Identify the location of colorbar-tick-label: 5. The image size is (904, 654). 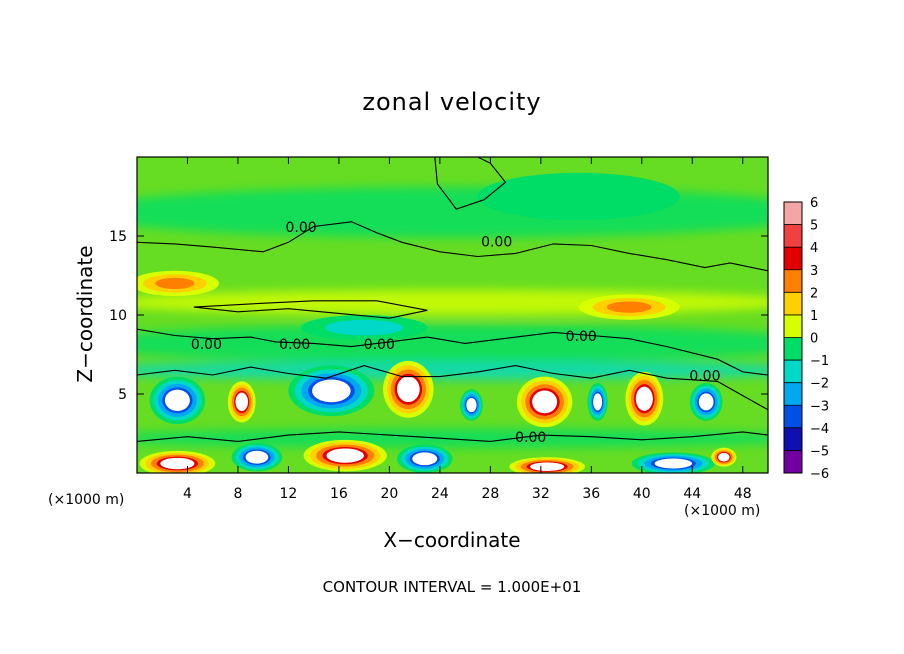
(814, 226).